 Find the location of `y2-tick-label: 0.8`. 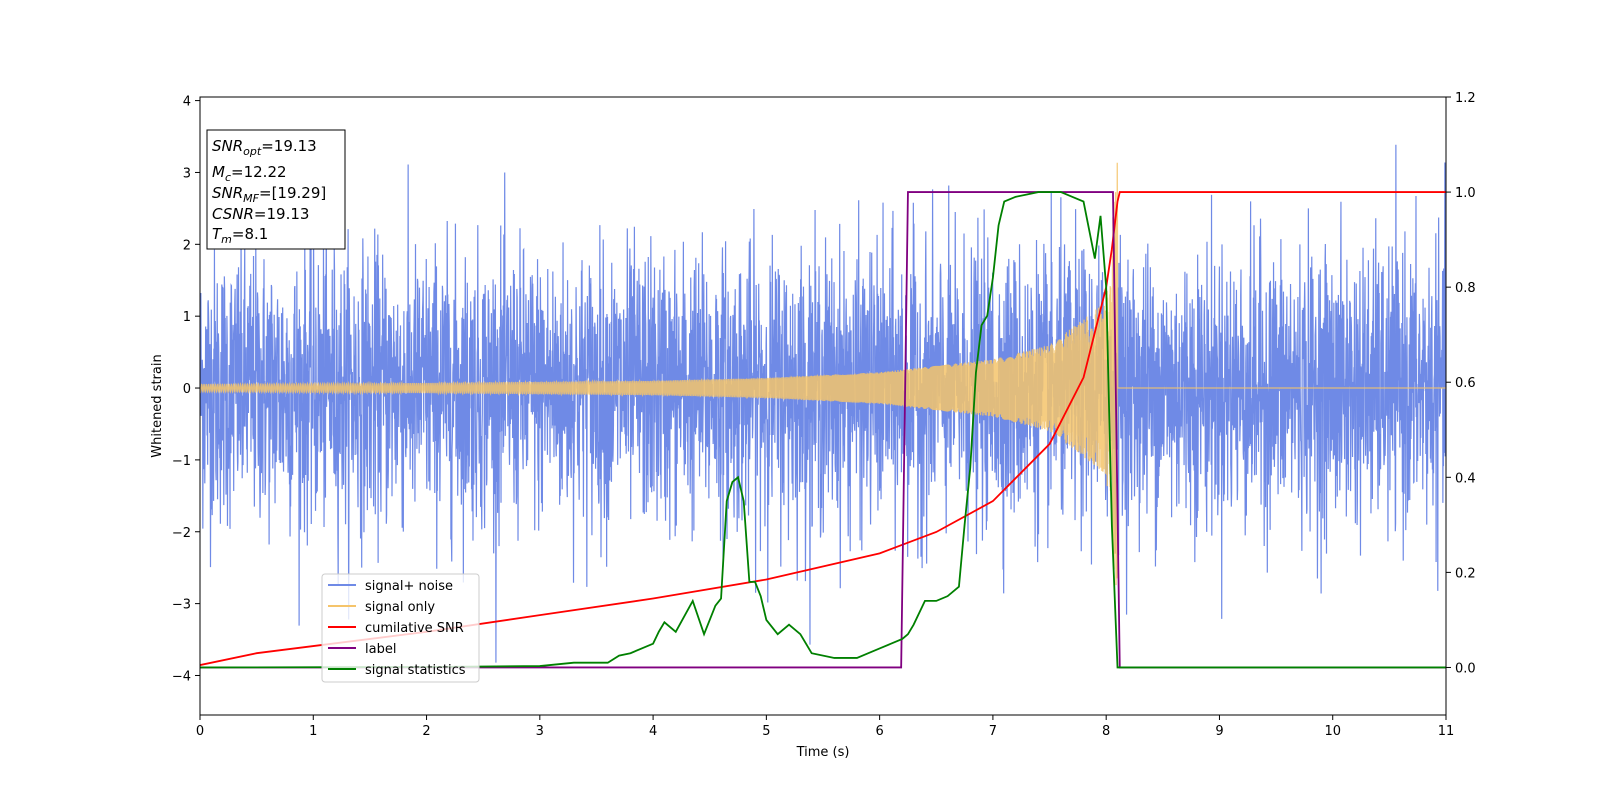

y2-tick-label: 0.8 is located at coordinates (1465, 288).